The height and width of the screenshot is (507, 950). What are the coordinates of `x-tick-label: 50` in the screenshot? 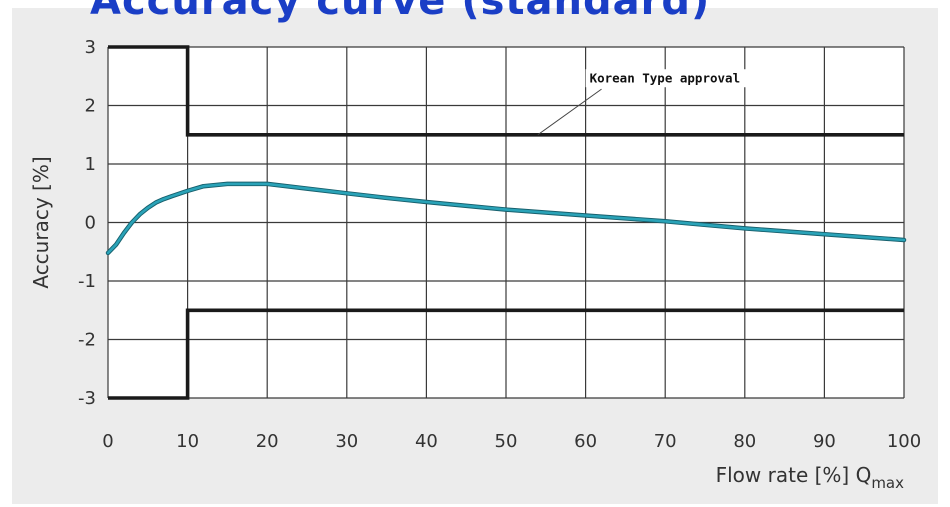 It's located at (506, 441).